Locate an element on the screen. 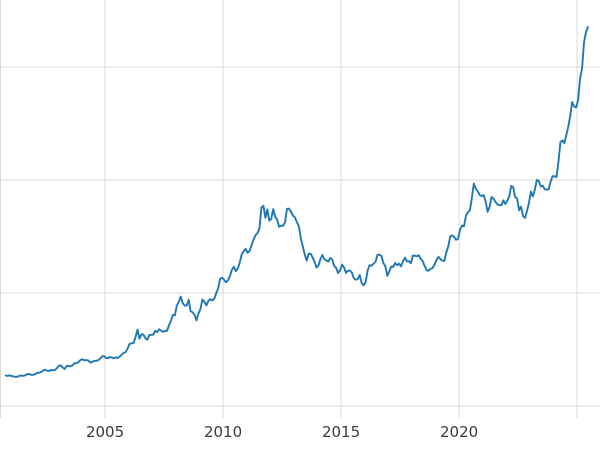  x-tick-label: 2015 is located at coordinates (341, 432).